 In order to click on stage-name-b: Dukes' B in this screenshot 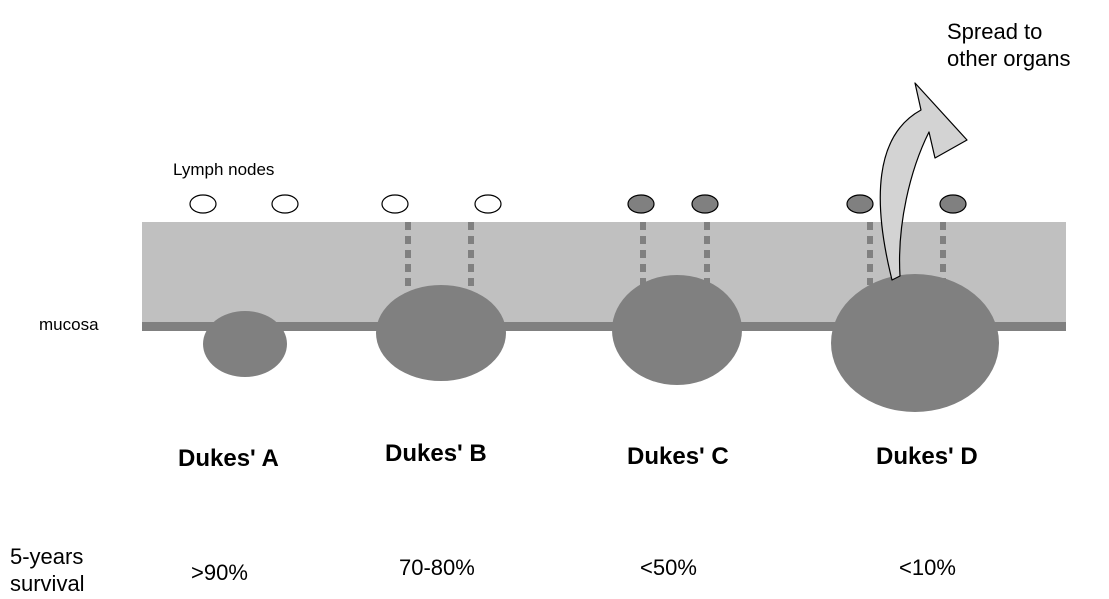, I will do `click(436, 454)`.